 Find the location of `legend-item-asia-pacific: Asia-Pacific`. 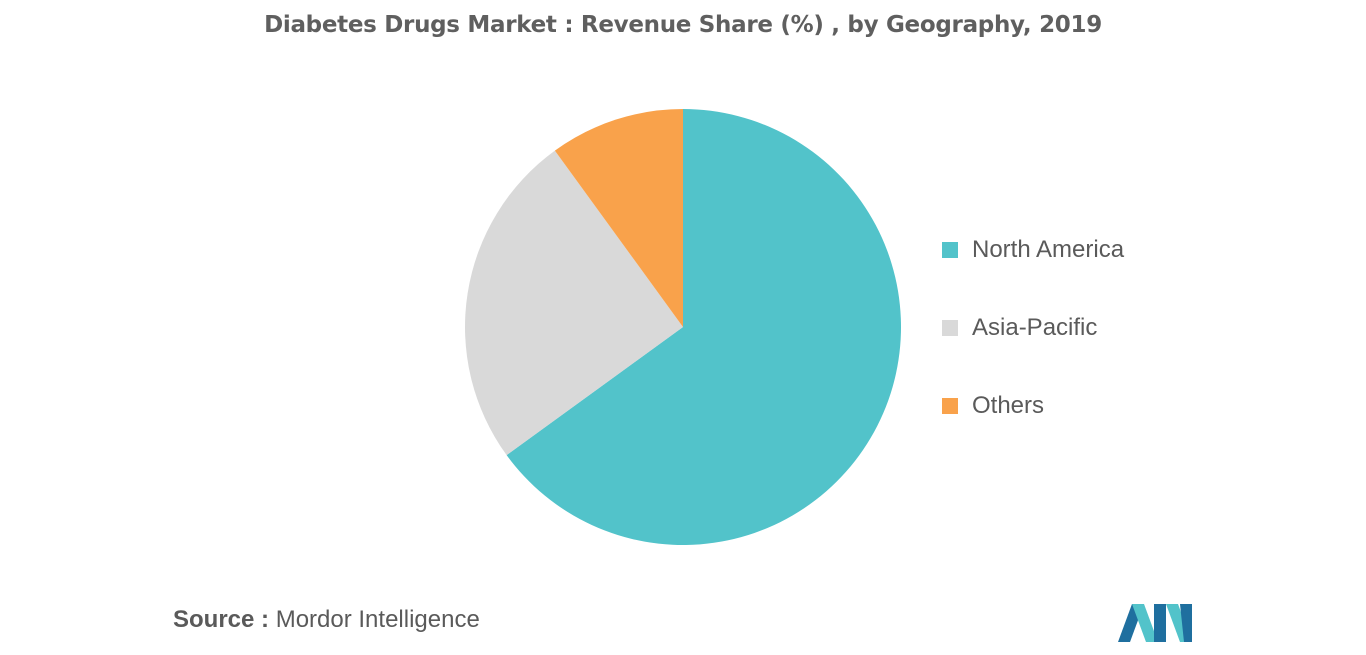

legend-item-asia-pacific: Asia-Pacific is located at coordinates (1033, 327).